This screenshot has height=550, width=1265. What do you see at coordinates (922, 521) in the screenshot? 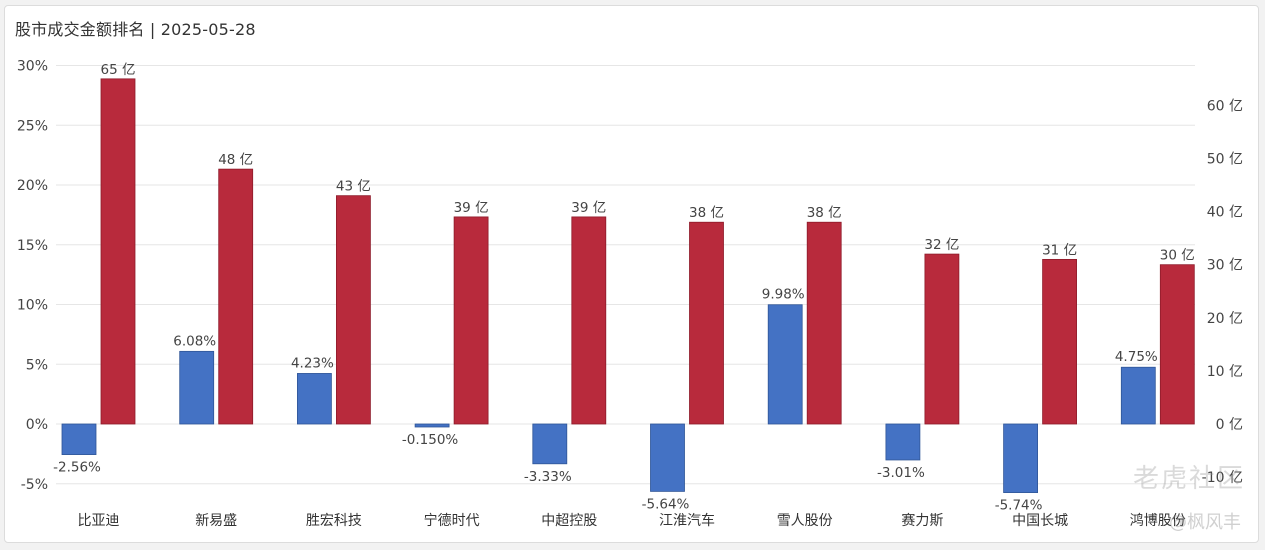
I see `x-category-label: 赛力斯` at bounding box center [922, 521].